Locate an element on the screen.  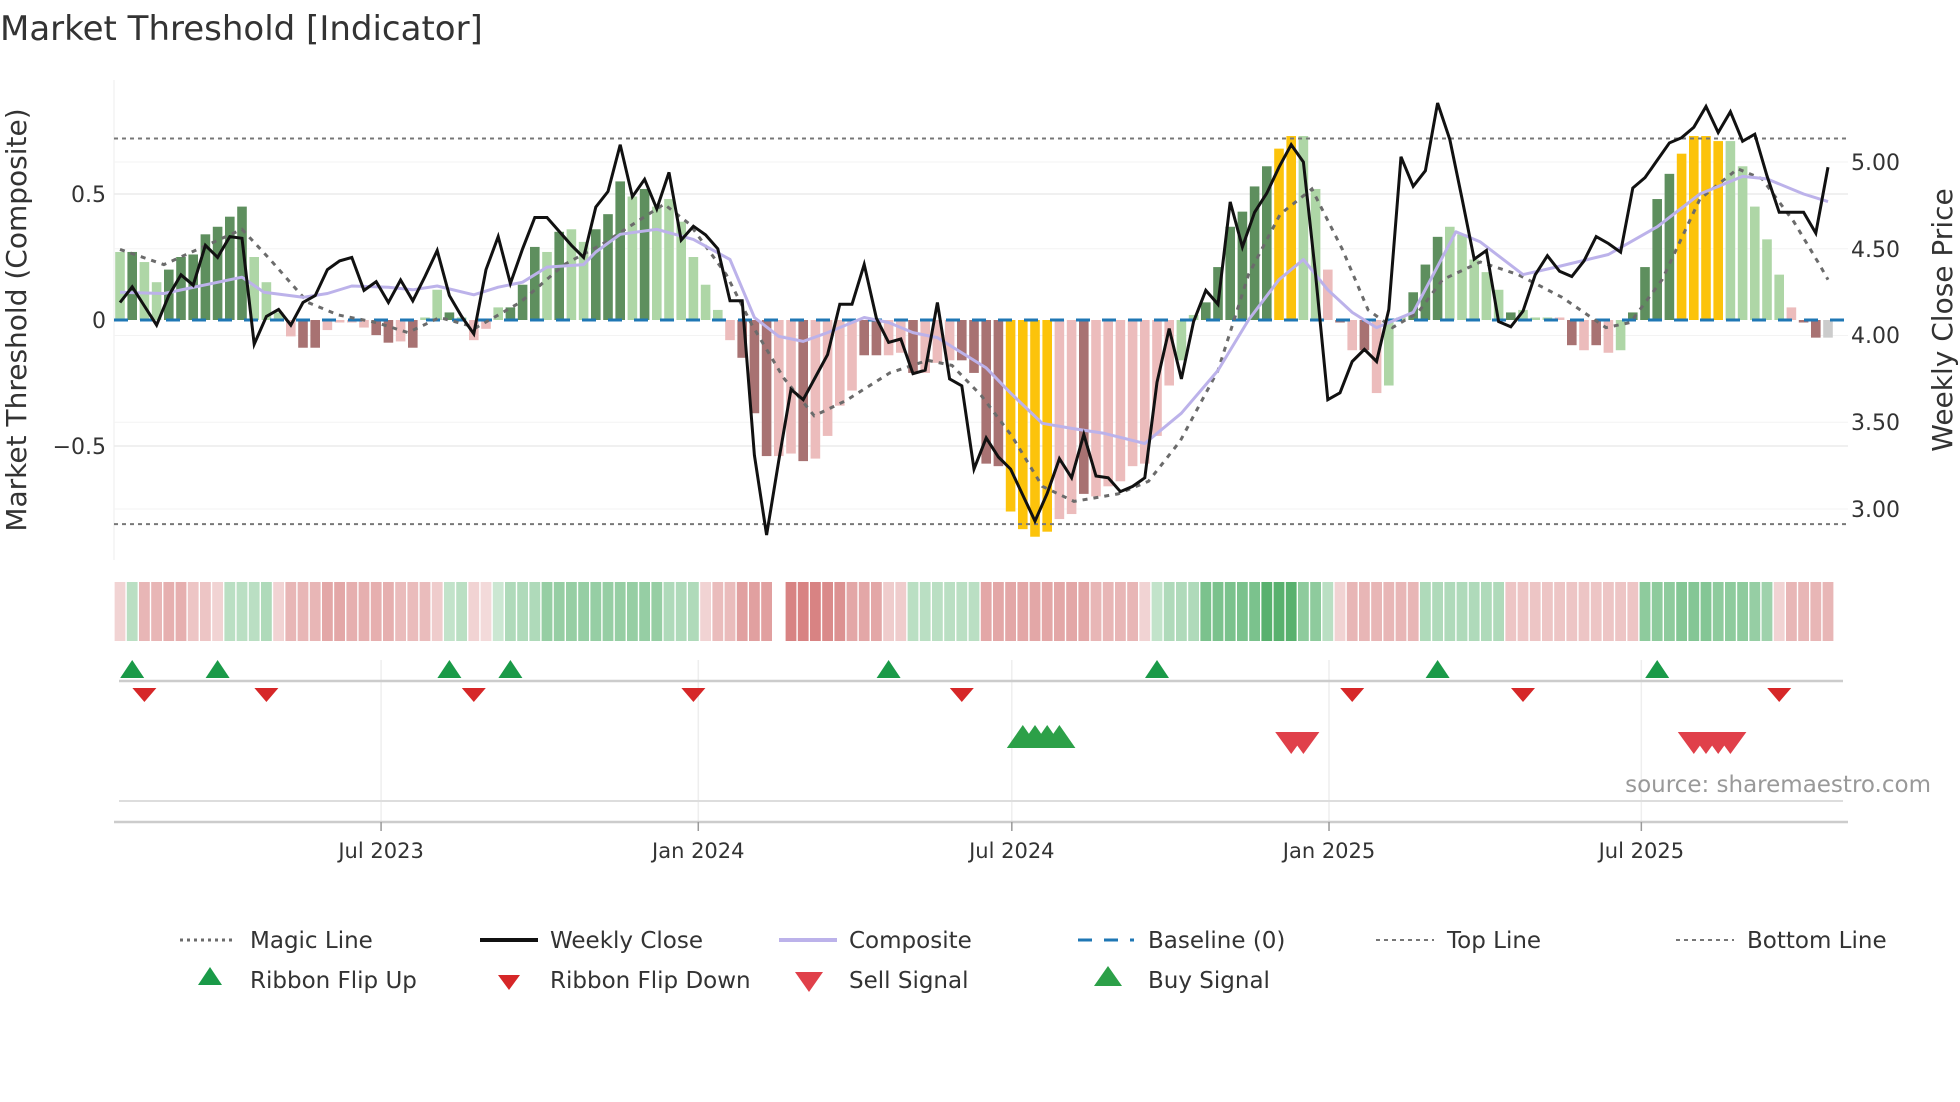
legend-label: Composite is located at coordinates (910, 941).